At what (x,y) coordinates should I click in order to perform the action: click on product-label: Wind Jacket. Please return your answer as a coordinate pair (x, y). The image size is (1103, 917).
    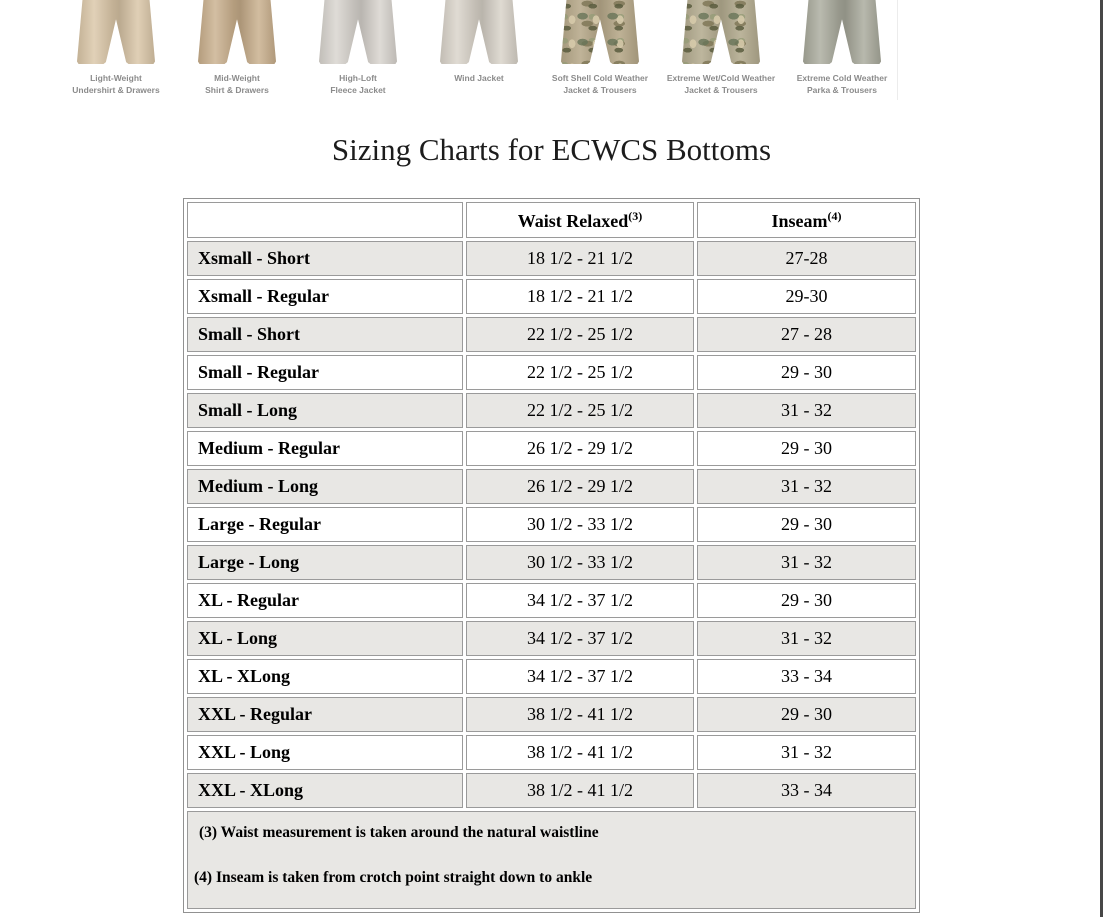
    Looking at the image, I should click on (479, 78).